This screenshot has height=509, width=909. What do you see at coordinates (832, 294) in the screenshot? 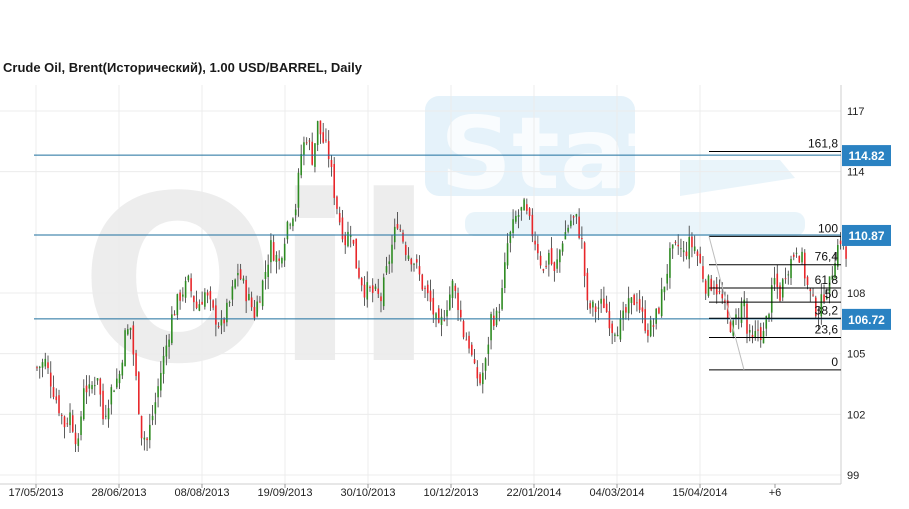
I see `fib-level-label: 50` at bounding box center [832, 294].